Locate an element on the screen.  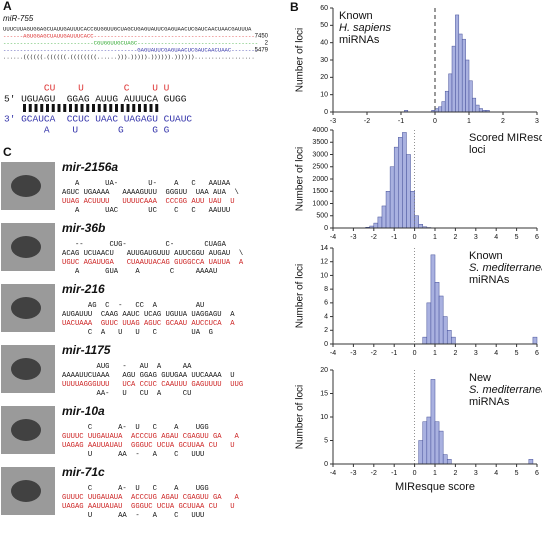
hairpin-name: mir-2156a is located at coordinates (90, 167).